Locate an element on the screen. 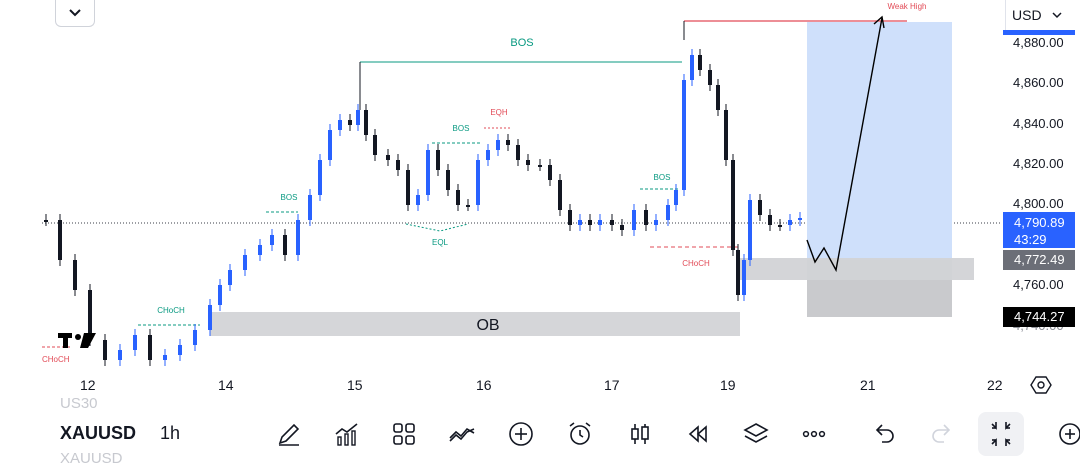 This screenshot has height=467, width=1080. compare-icon is located at coordinates (462, 434).